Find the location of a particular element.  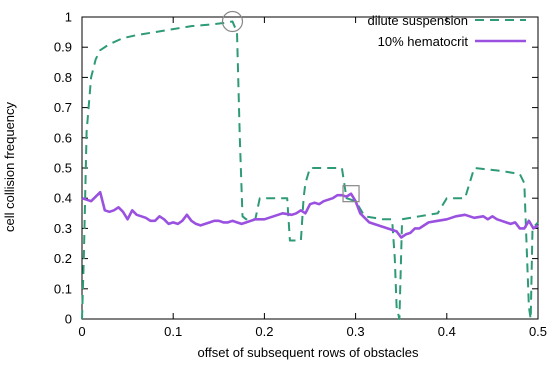

y-tick-label: 1 is located at coordinates (68, 17).